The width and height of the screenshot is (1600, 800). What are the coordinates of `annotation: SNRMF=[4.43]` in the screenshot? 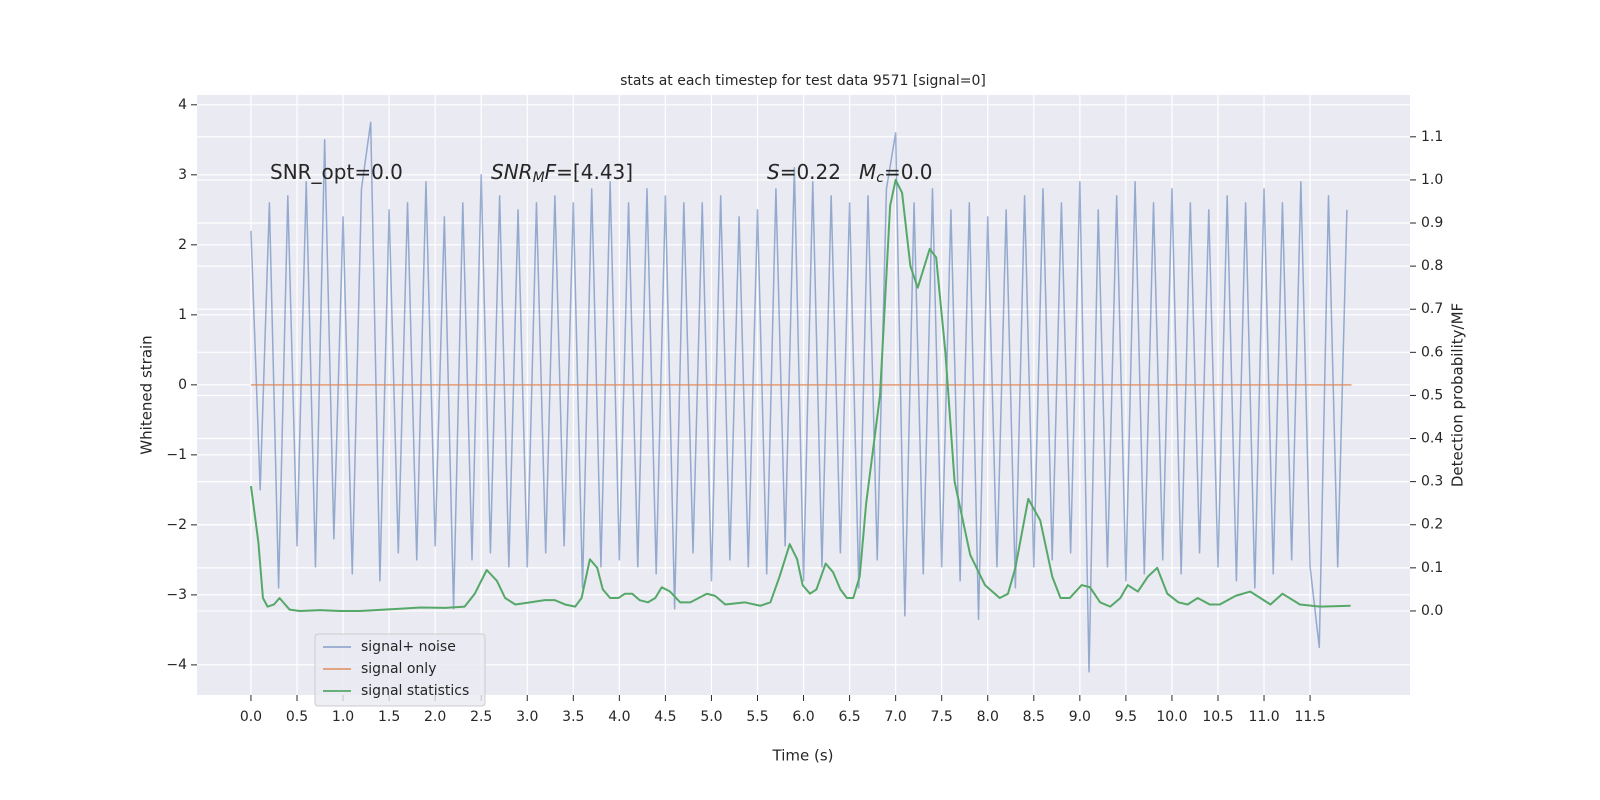 It's located at (562, 173).